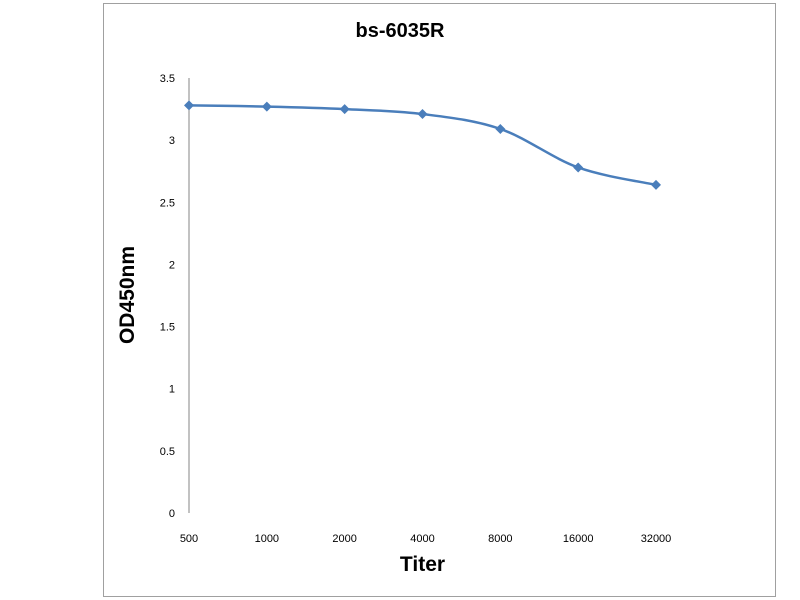  Describe the element at coordinates (267, 539) in the screenshot. I see `x-tick-label: 1000` at that location.